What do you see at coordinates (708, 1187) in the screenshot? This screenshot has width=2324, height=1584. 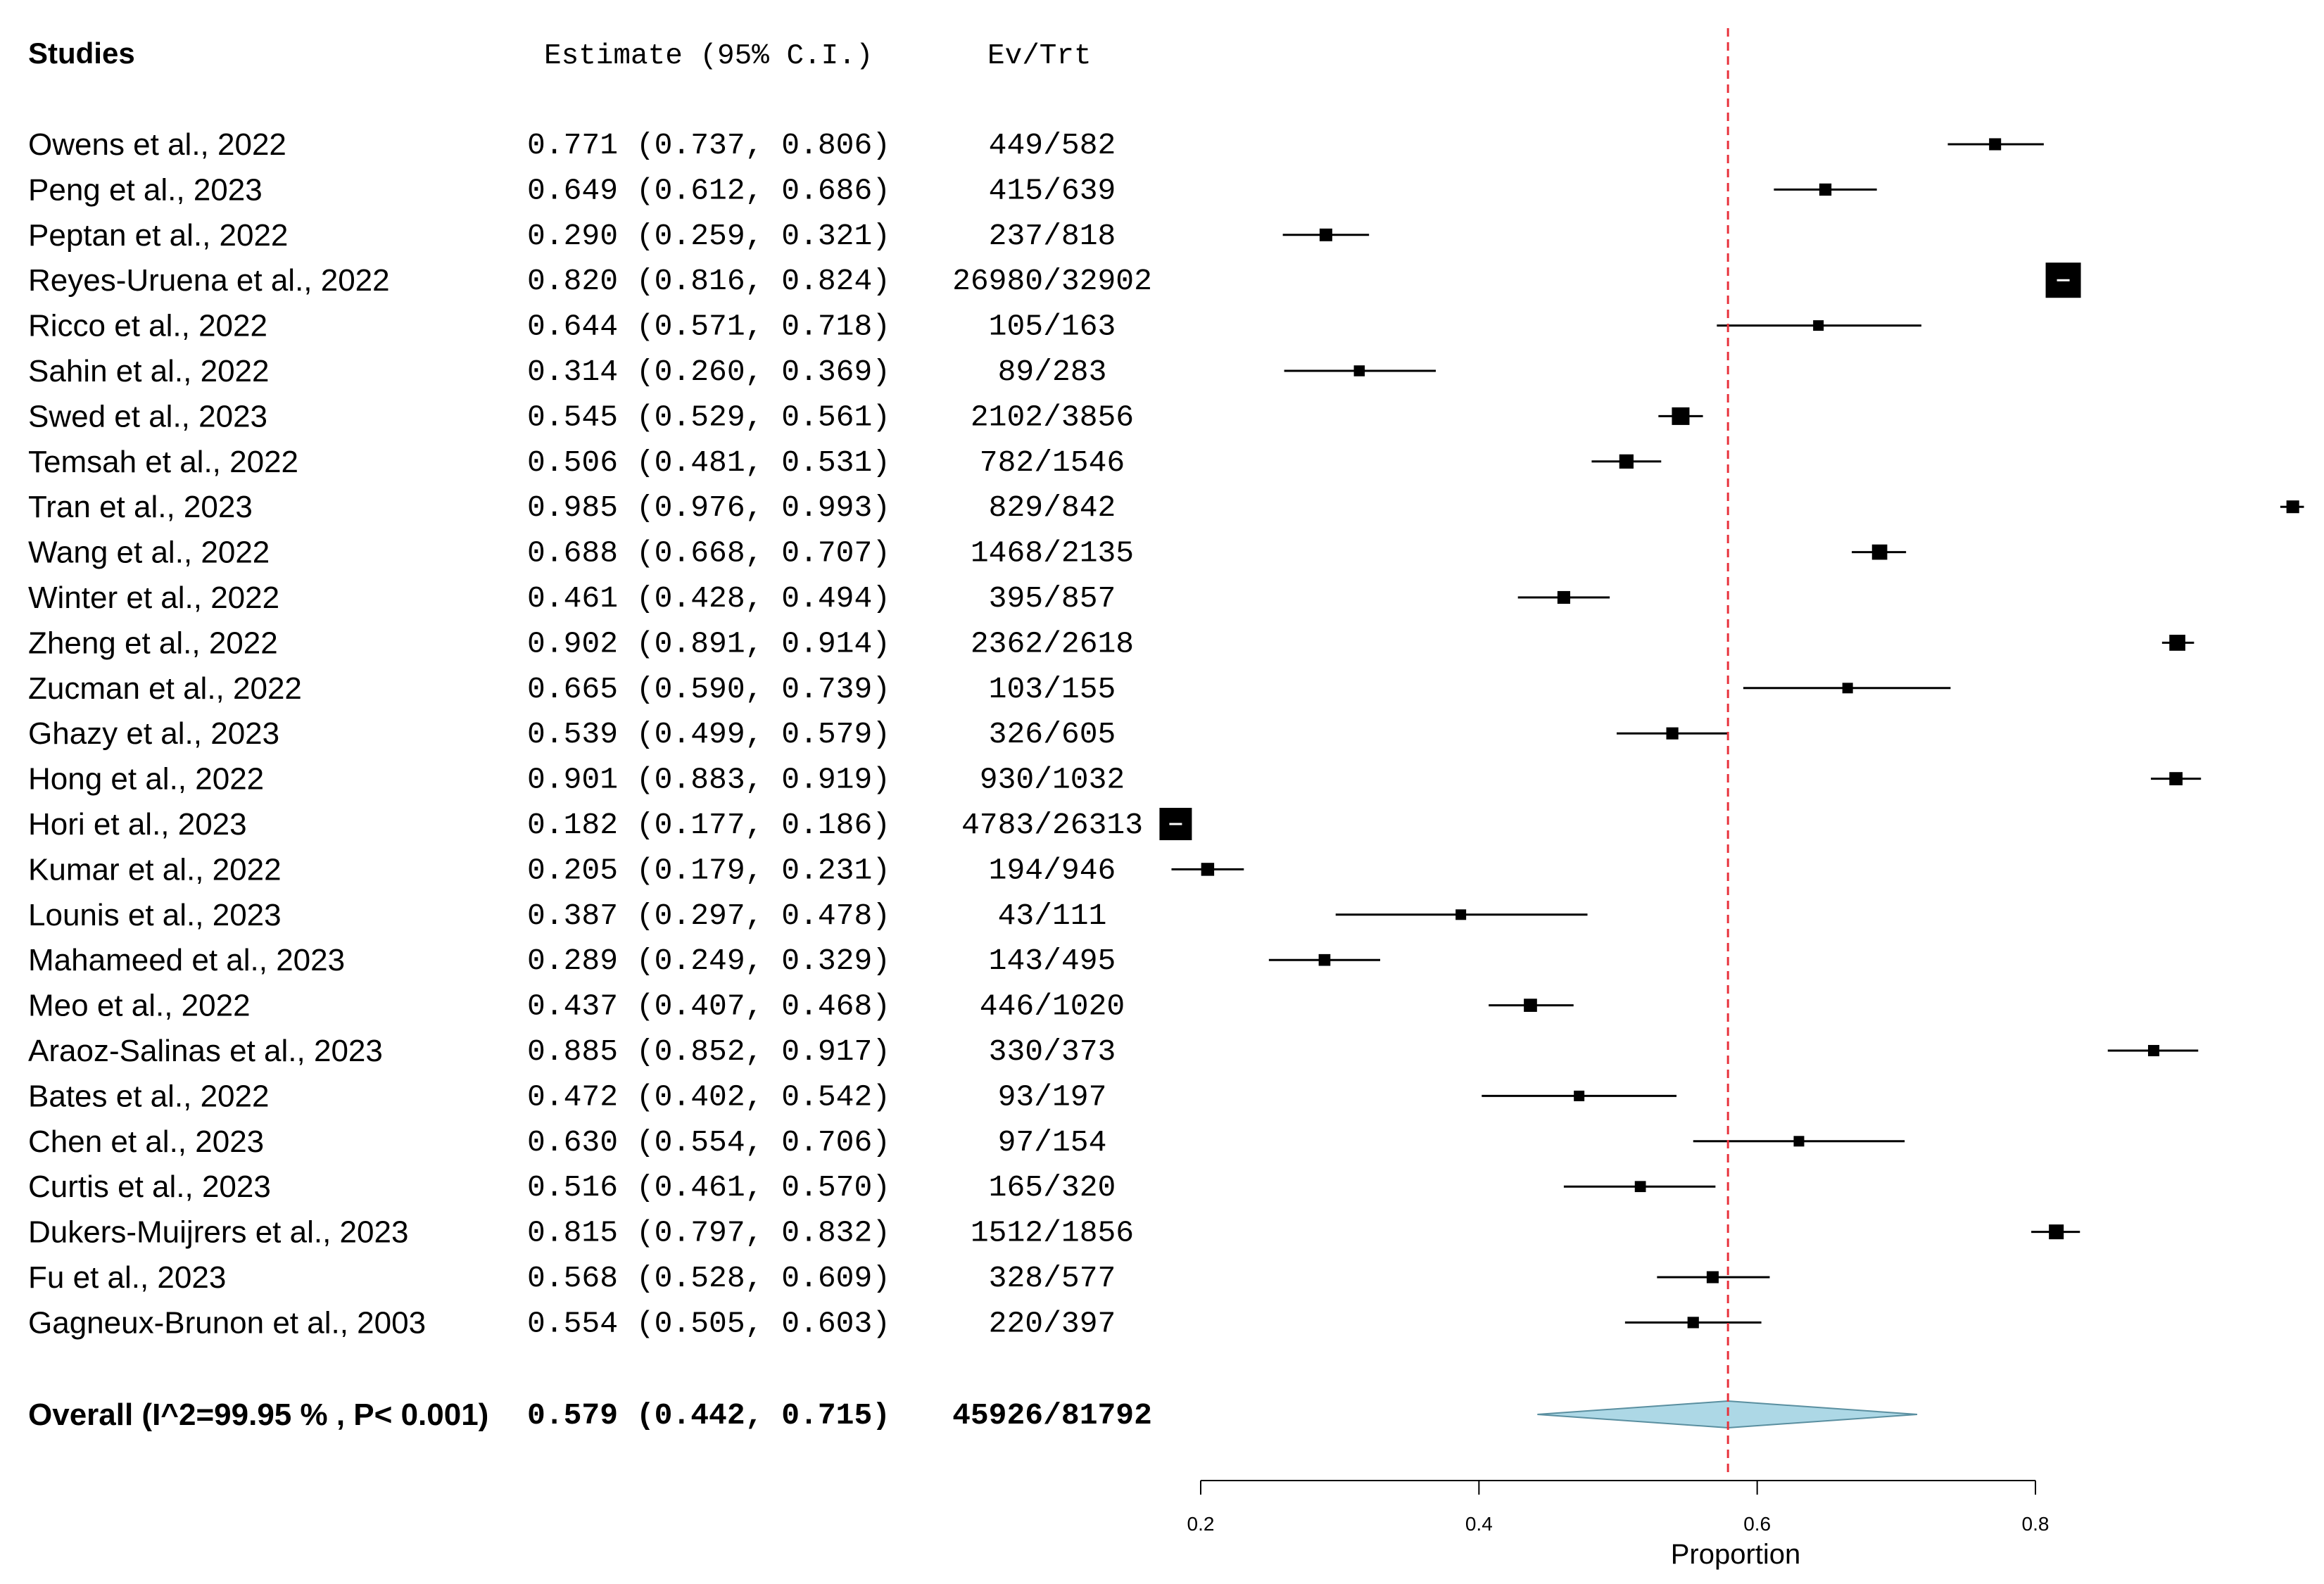 I see `estimate-ci-label: 0.516 (0.461, 0.570)` at bounding box center [708, 1187].